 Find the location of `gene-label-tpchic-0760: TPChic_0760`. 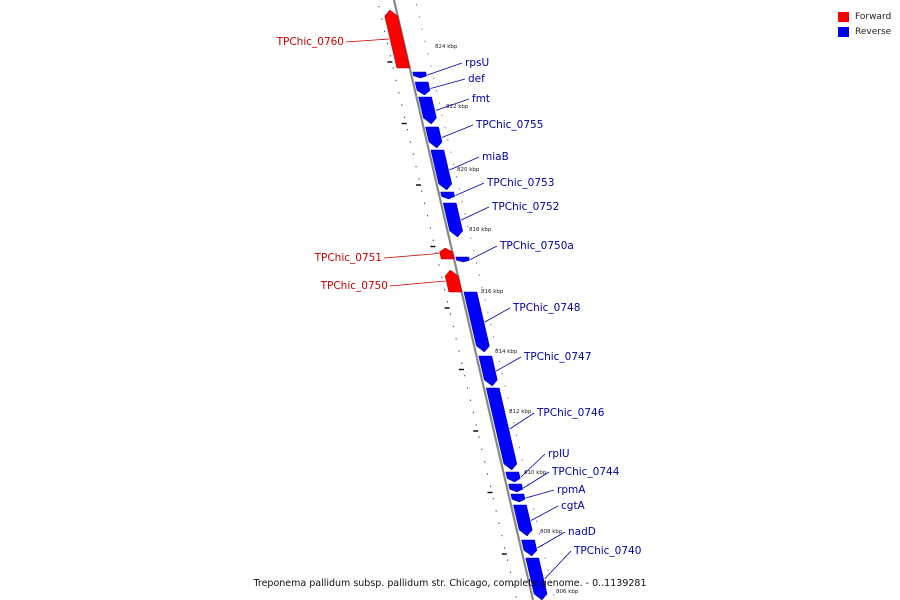

gene-label-tpchic-0760: TPChic_0760 is located at coordinates (310, 42).